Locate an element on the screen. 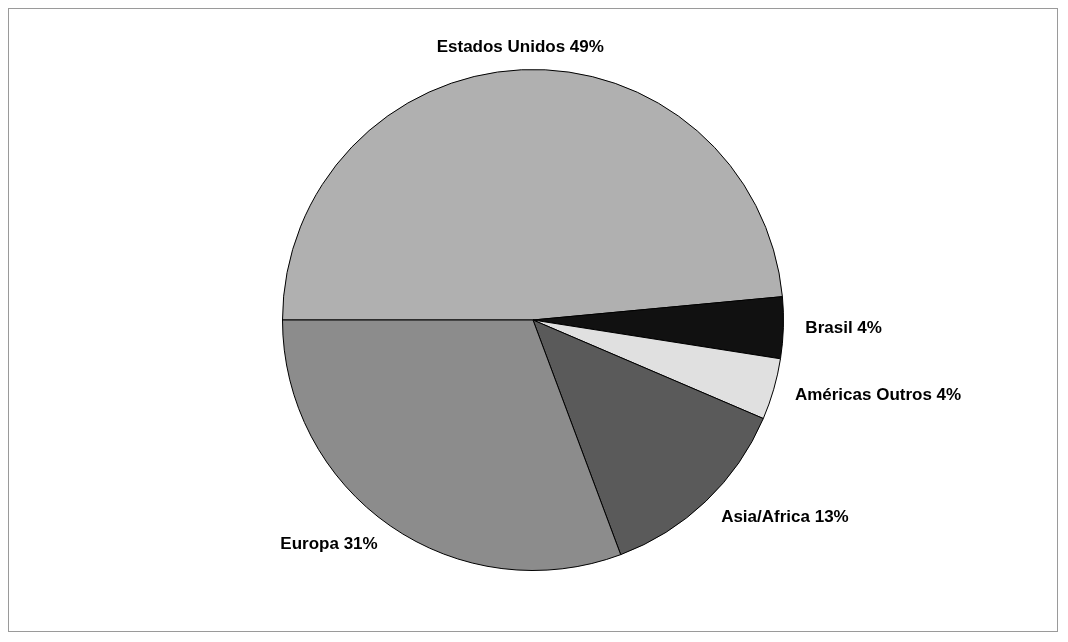 The width and height of the screenshot is (1068, 642). slice-label: Europa 31% is located at coordinates (329, 543).